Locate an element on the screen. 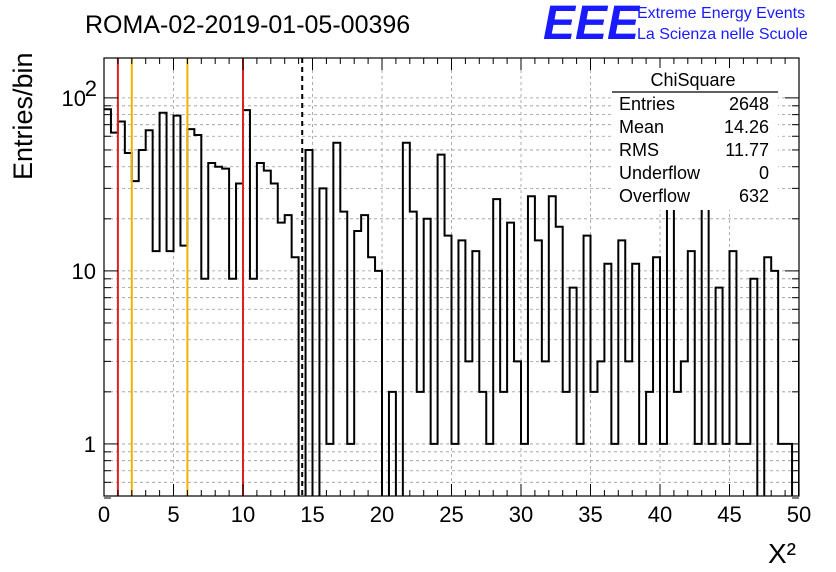 The width and height of the screenshot is (836, 572). stats-row-value: 632 is located at coordinates (754, 196).